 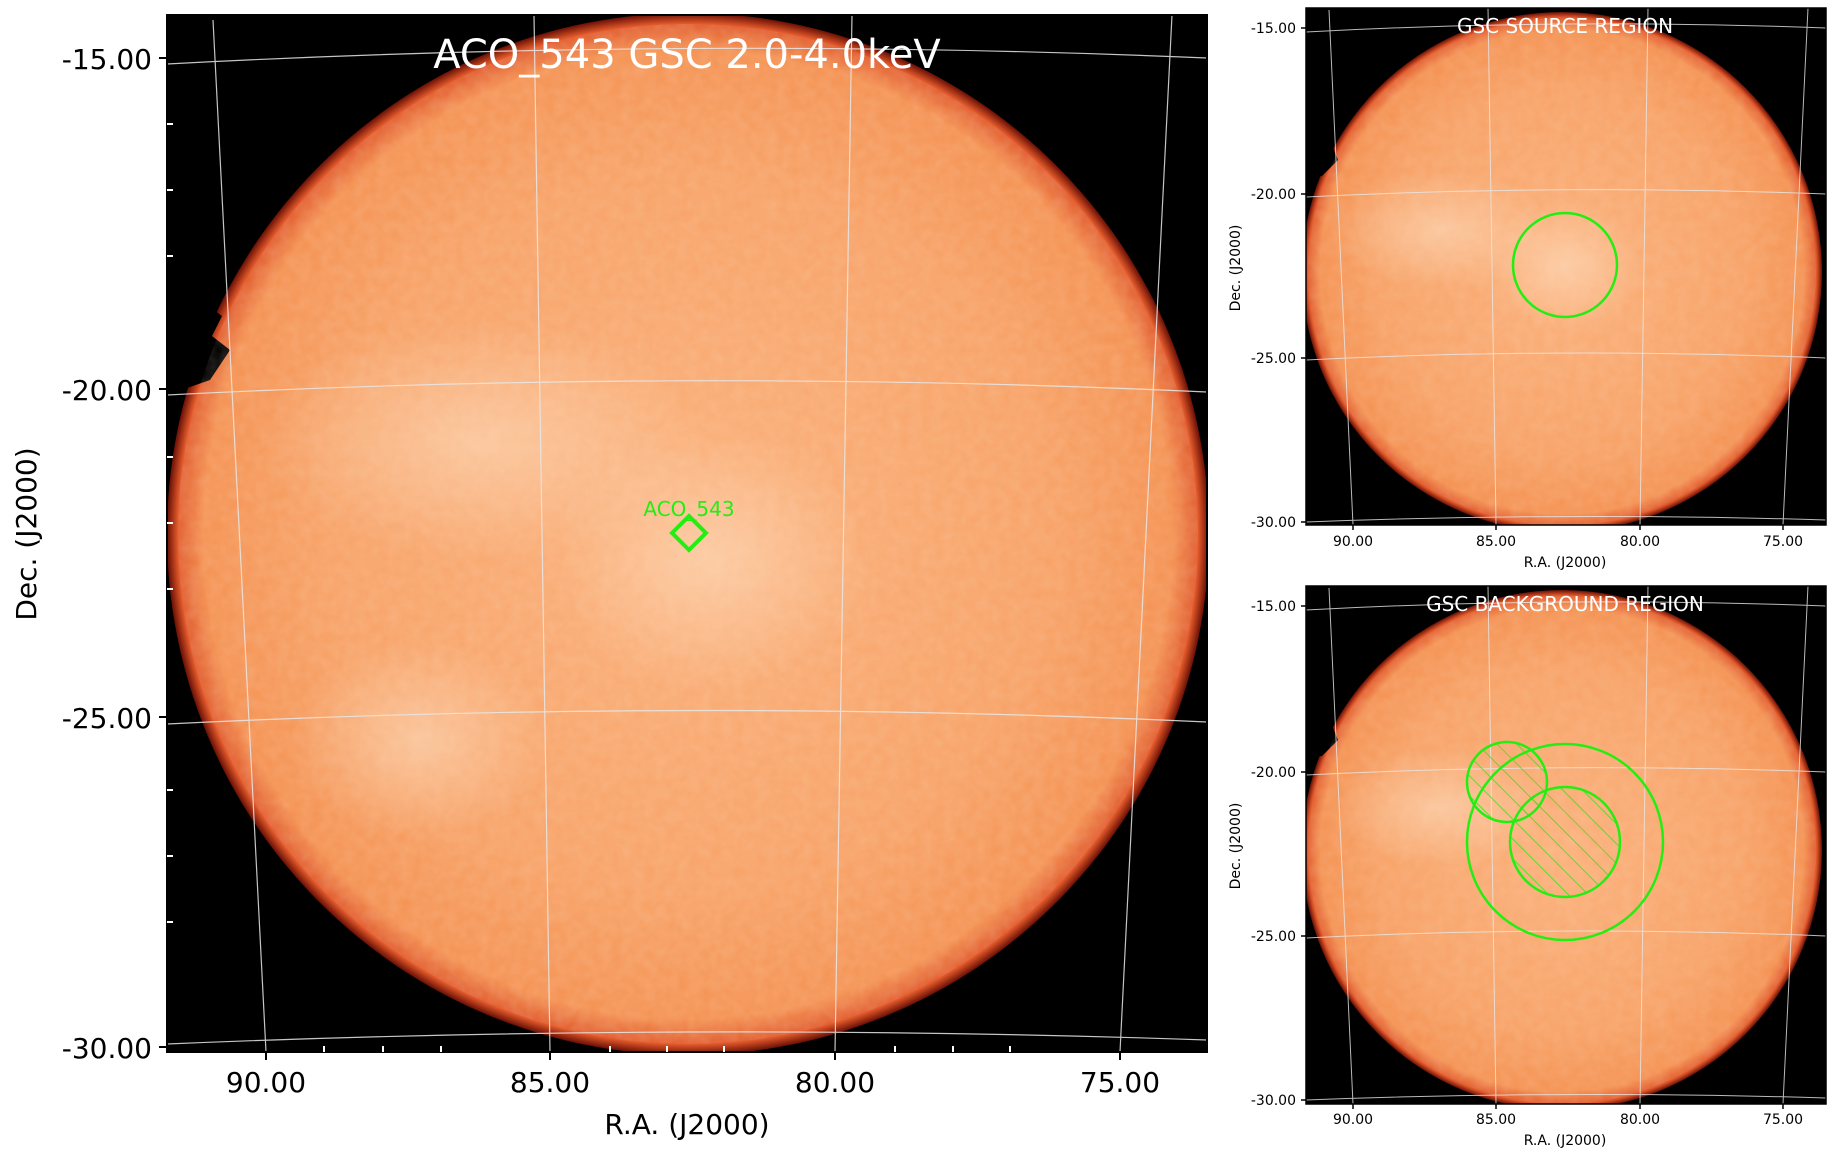 I want to click on main-xtick-label: 80.00, so click(x=835, y=1082).